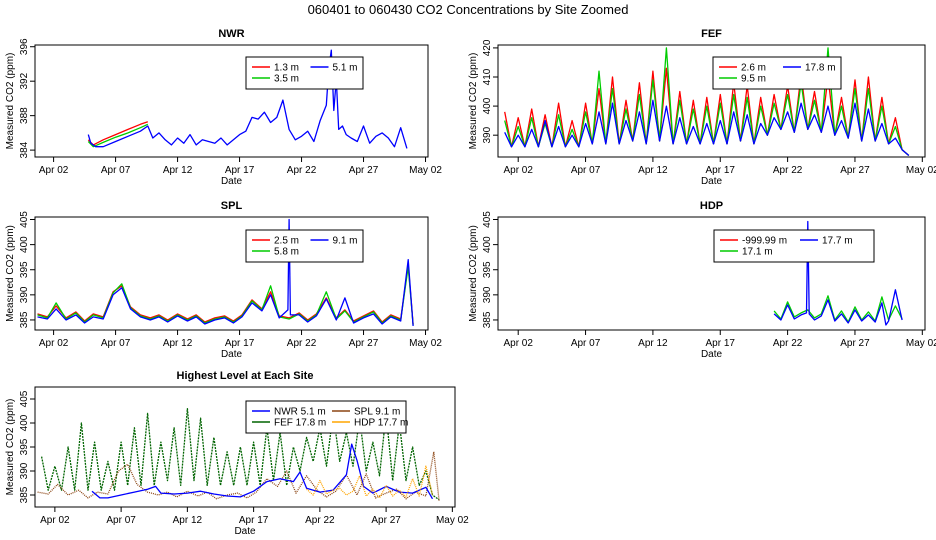 The height and width of the screenshot is (540, 936). Describe the element at coordinates (837, 241) in the screenshot. I see `legend-label: 17.7 m` at that location.